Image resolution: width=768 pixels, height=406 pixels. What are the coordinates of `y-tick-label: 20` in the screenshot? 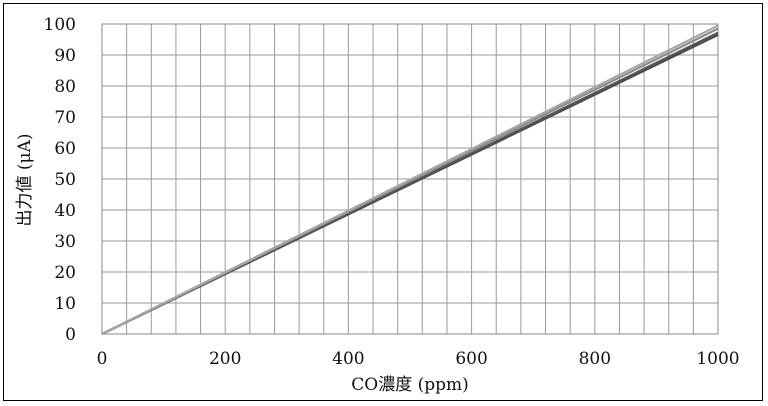 It's located at (65, 273).